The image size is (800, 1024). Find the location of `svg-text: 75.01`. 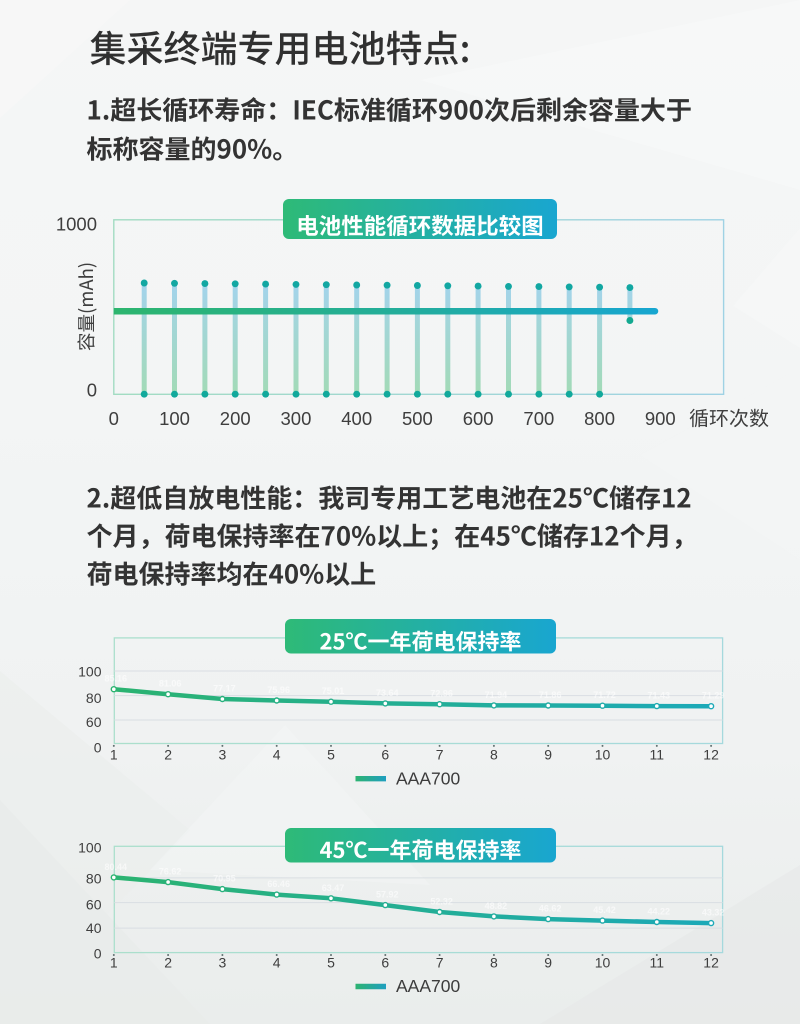

svg-text: 75.01 is located at coordinates (333, 691).